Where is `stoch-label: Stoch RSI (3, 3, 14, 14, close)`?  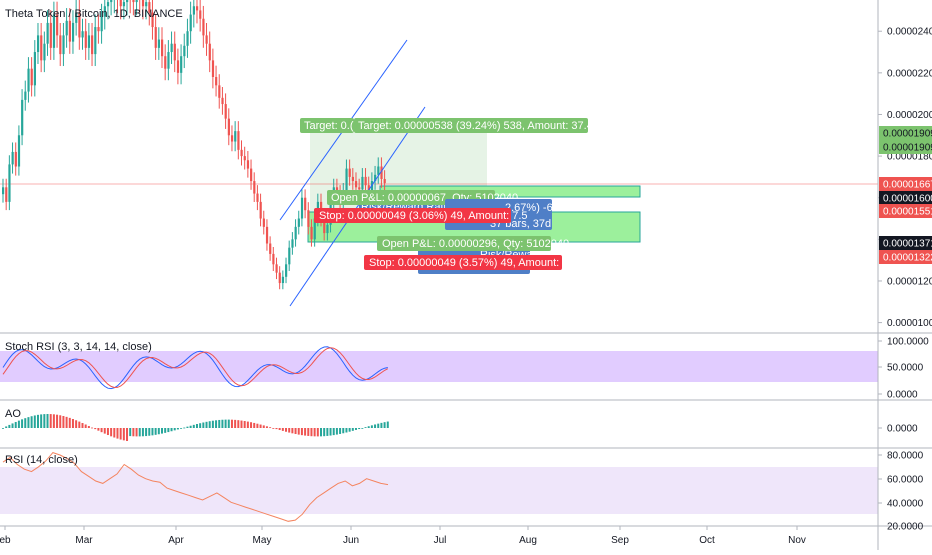
stoch-label: Stoch RSI (3, 3, 14, 14, close) is located at coordinates (78, 347).